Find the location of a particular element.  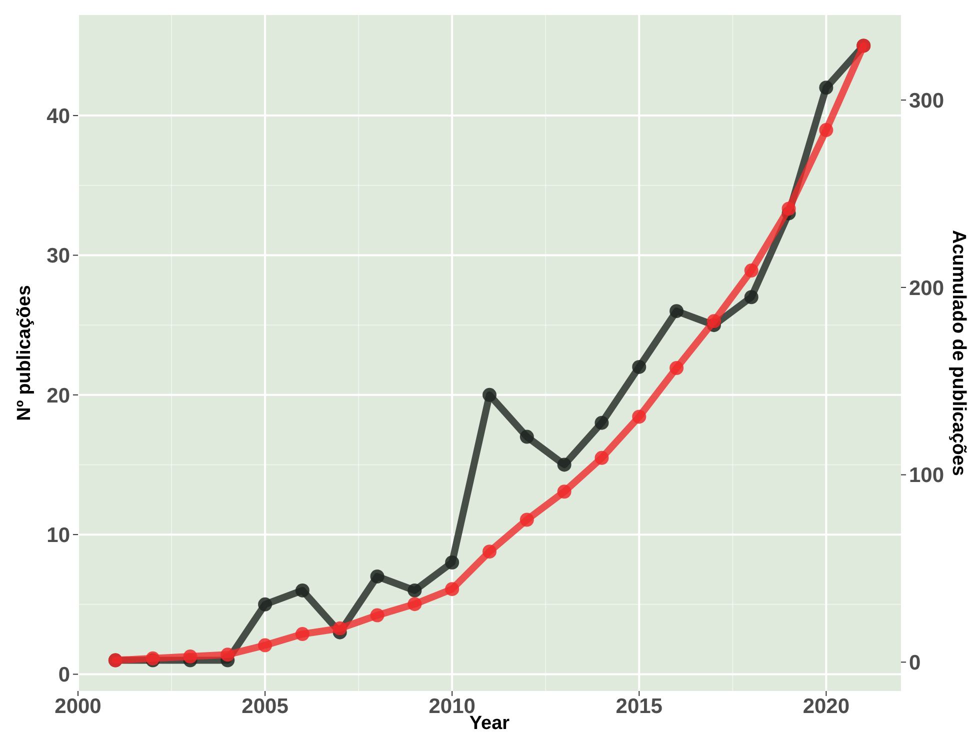

y-tick-label: 0 is located at coordinates (64, 675).